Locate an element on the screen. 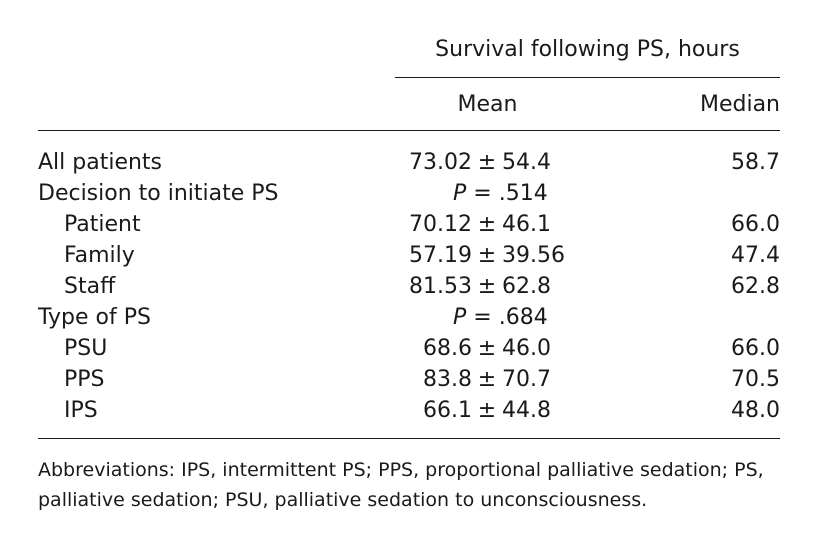 This screenshot has height=550, width=820. mean-sd-value: 83.8 ±70.7 is located at coordinates (487, 379).